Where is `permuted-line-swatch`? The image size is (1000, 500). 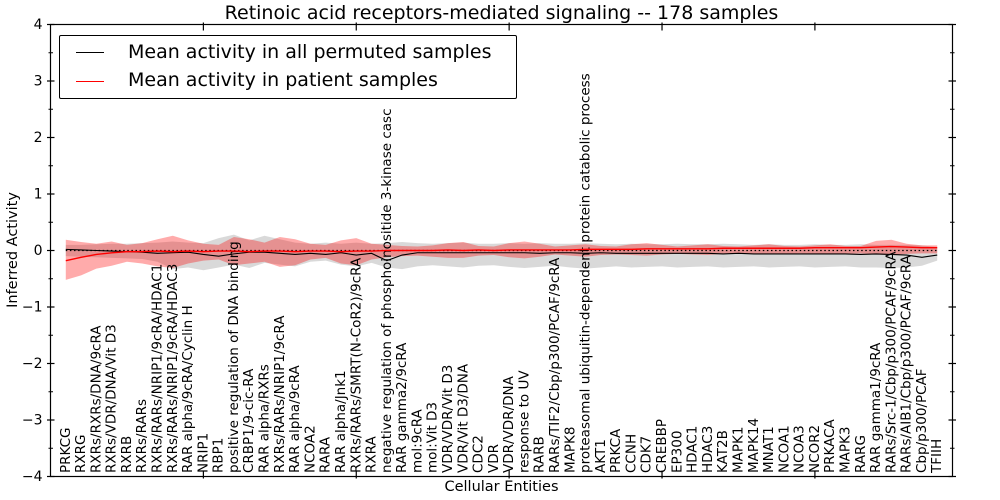 permuted-line-swatch is located at coordinates (90, 53).